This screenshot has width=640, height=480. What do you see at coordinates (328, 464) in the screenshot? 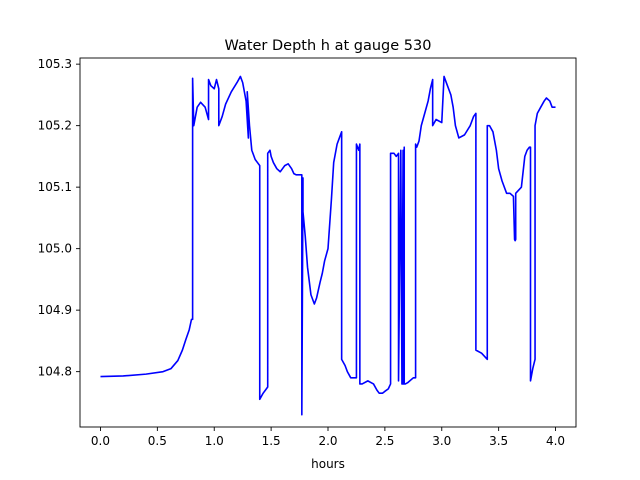
I see `x-axis-label: hours` at bounding box center [328, 464].